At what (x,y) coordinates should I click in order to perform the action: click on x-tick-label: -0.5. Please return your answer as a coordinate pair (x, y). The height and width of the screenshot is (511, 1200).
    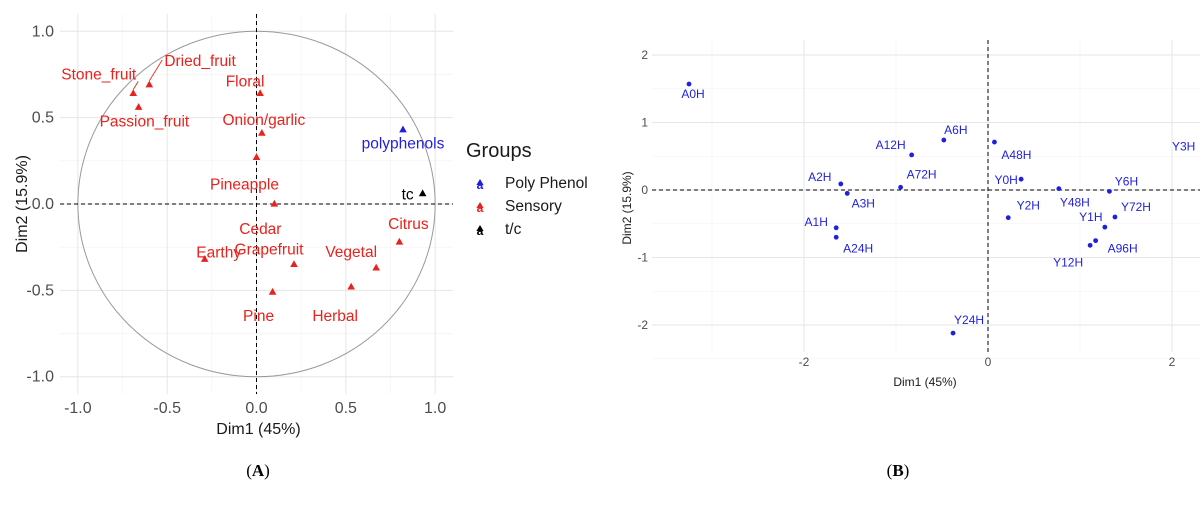
    Looking at the image, I should click on (167, 408).